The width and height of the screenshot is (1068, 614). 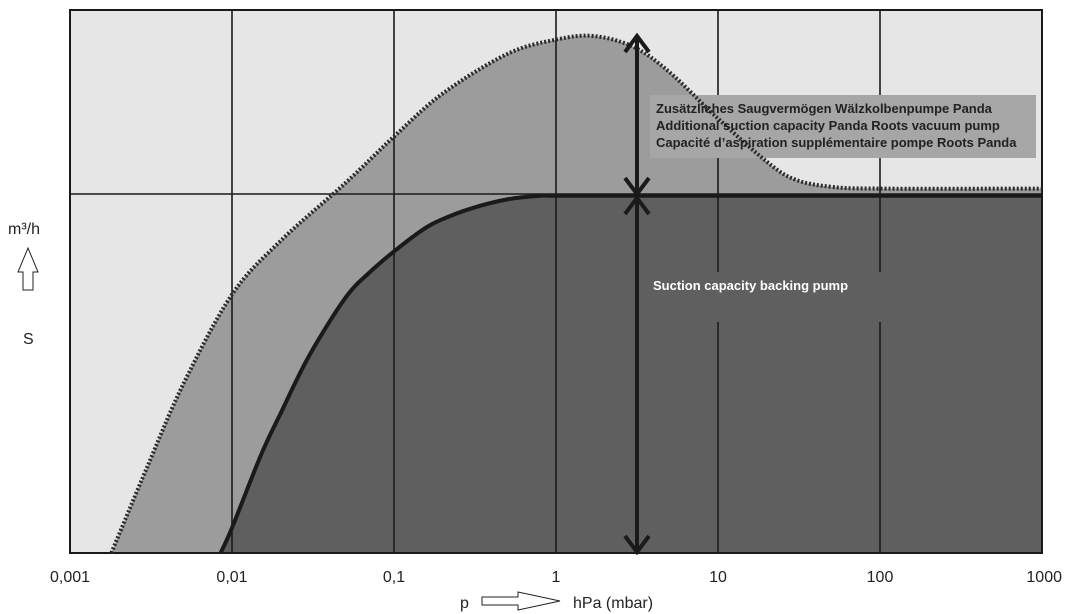 I want to click on x-tick-label: 0,001, so click(x=70, y=577).